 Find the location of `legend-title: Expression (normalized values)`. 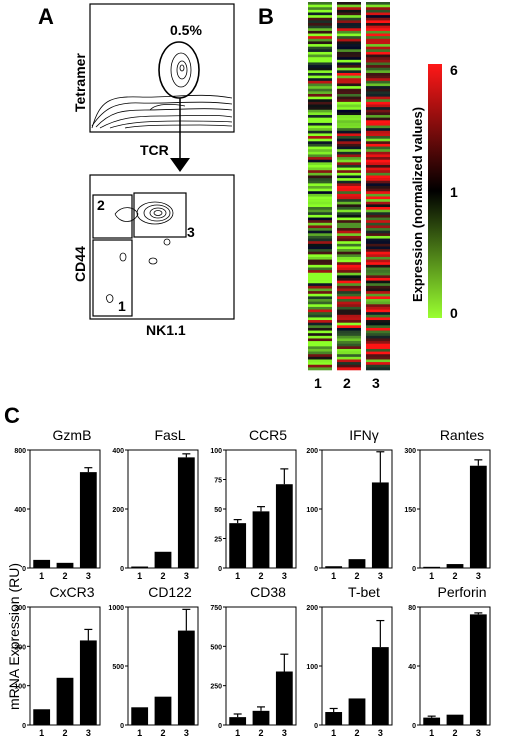

legend-title: Expression (normalized values) is located at coordinates (417, 204).